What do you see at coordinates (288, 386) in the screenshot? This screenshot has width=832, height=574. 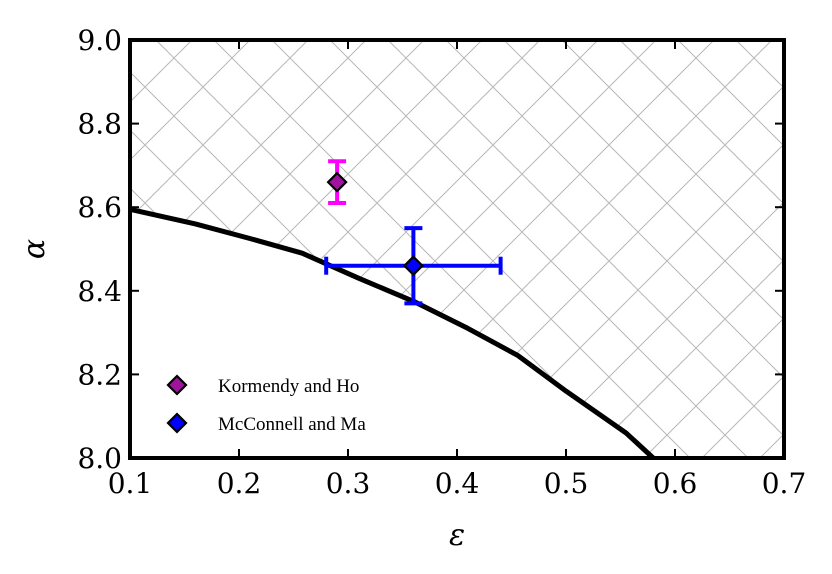 I see `legend-label: Kormendy and Ho` at bounding box center [288, 386].